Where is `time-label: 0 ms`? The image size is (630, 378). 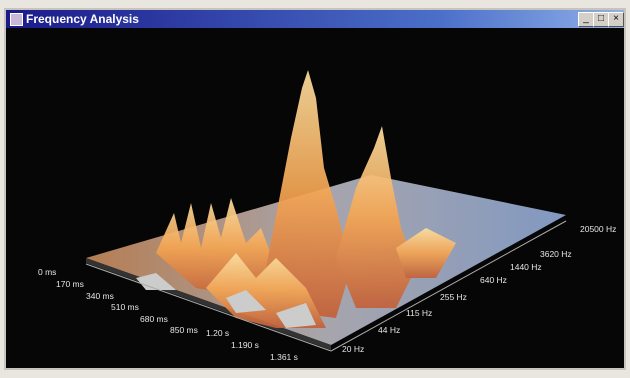 time-label: 0 ms is located at coordinates (47, 272).